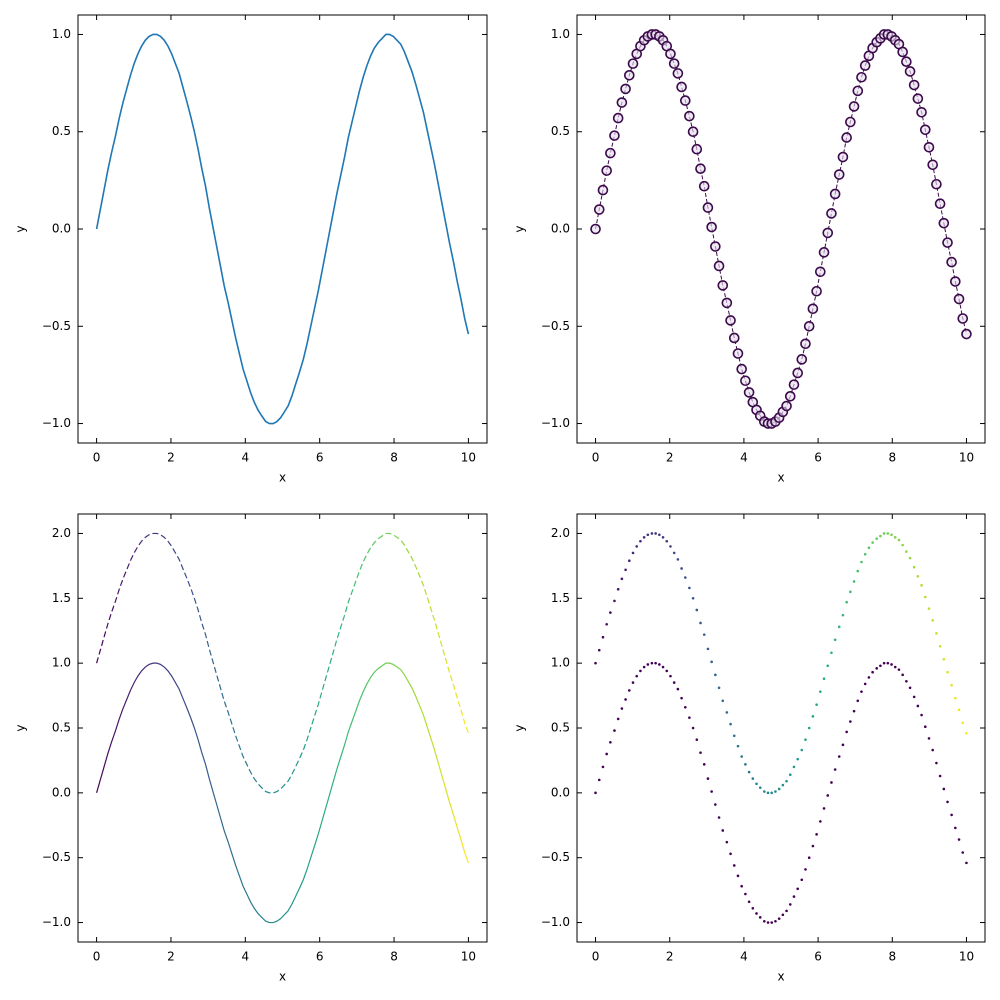 This screenshot has width=1000, height=1000. Describe the element at coordinates (744, 458) in the screenshot. I see `x-tick-label: 4` at that location.